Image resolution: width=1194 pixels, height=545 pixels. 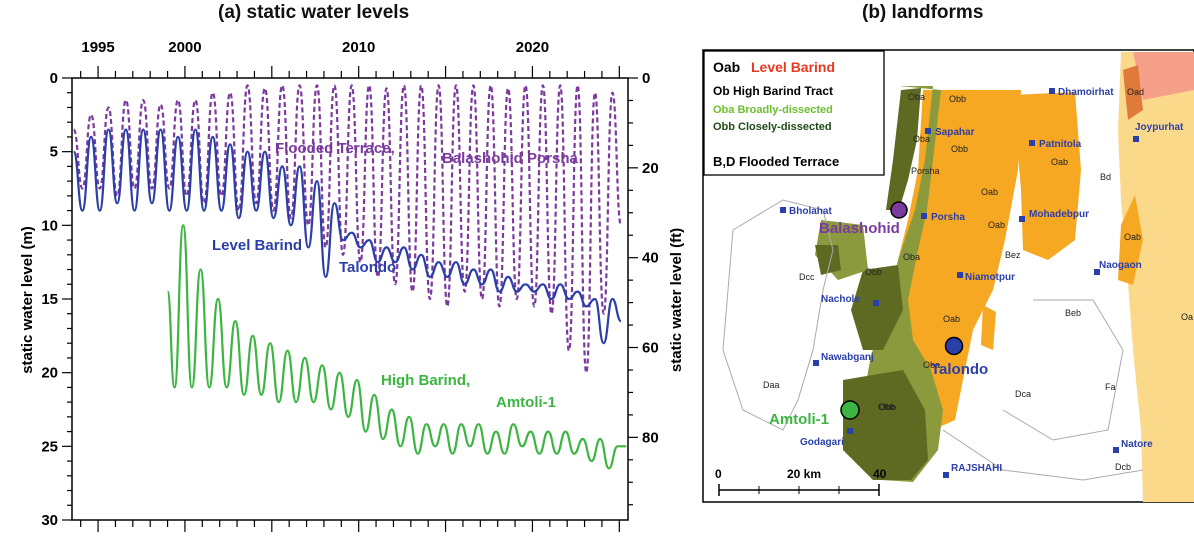 What do you see at coordinates (807, 277) in the screenshot?
I see `map-label: Dcc` at bounding box center [807, 277].